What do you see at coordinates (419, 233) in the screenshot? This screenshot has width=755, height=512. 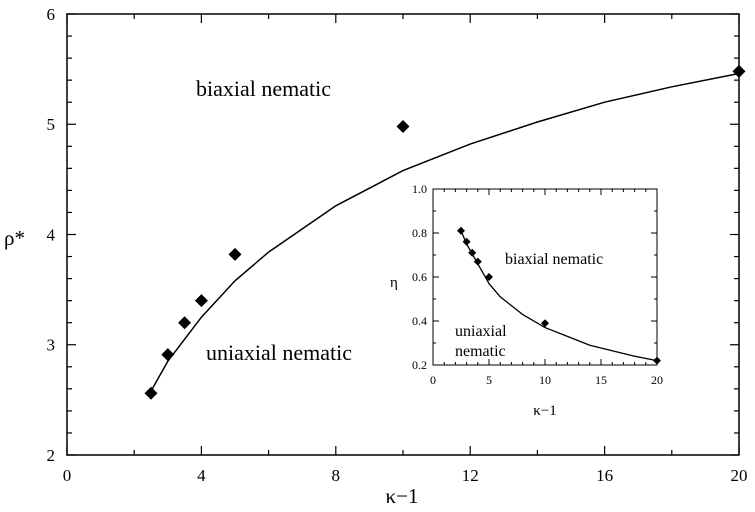 I see `inset-y-tick-label: 0.8` at bounding box center [419, 233].